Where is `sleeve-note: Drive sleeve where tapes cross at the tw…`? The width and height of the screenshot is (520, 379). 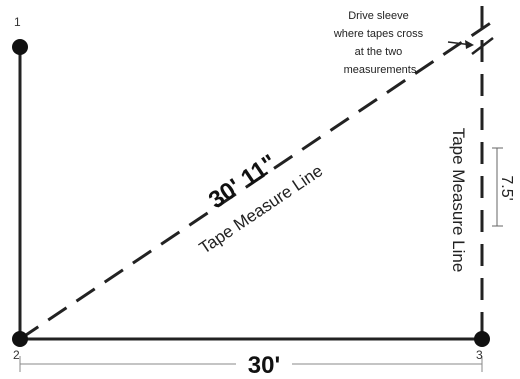 sleeve-note: Drive sleeve where tapes cross at the tw… is located at coordinates (379, 43).